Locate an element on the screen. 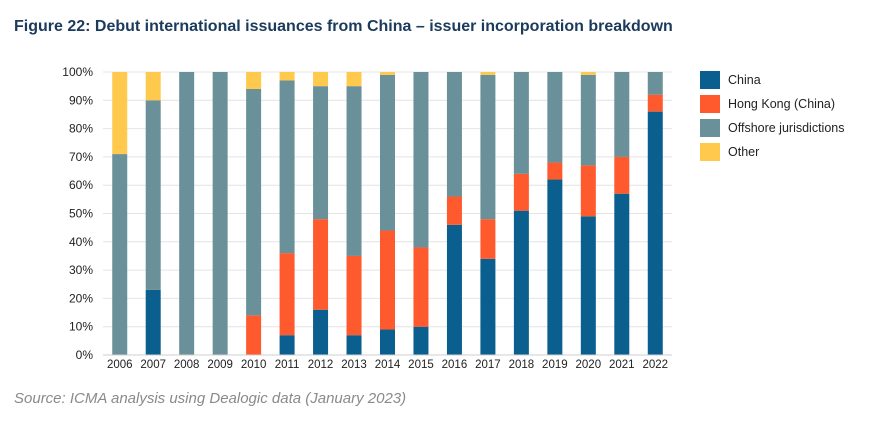 This screenshot has height=425, width=886. legend-label: China is located at coordinates (744, 80).